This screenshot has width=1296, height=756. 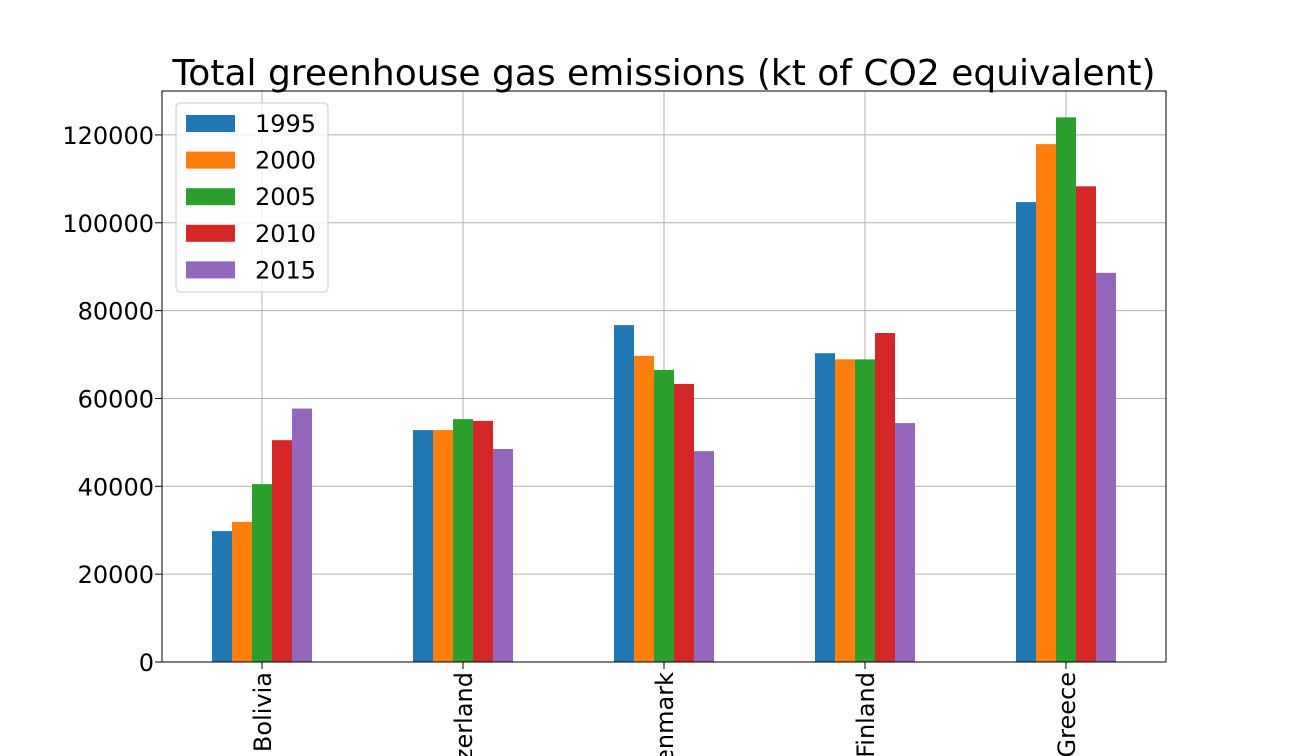 I want to click on x-axis: Bolivia zerland enmark Finland Greece, so click(x=665, y=709).